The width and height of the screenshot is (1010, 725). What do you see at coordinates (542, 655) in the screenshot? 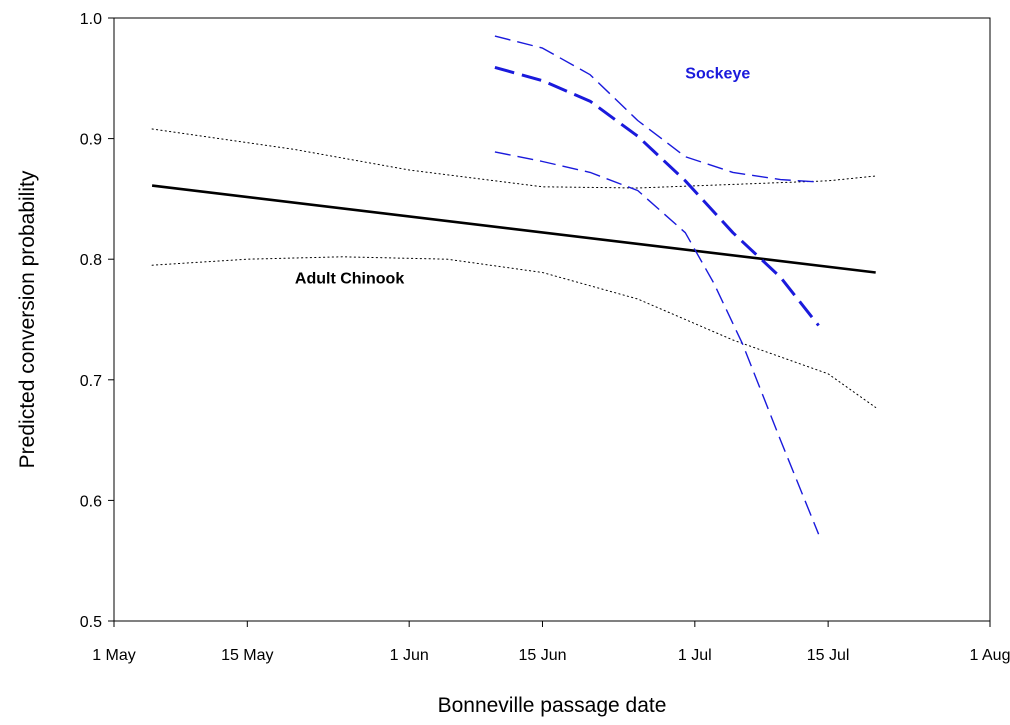
I see `x-tick-label: 15 Jun` at bounding box center [542, 655].